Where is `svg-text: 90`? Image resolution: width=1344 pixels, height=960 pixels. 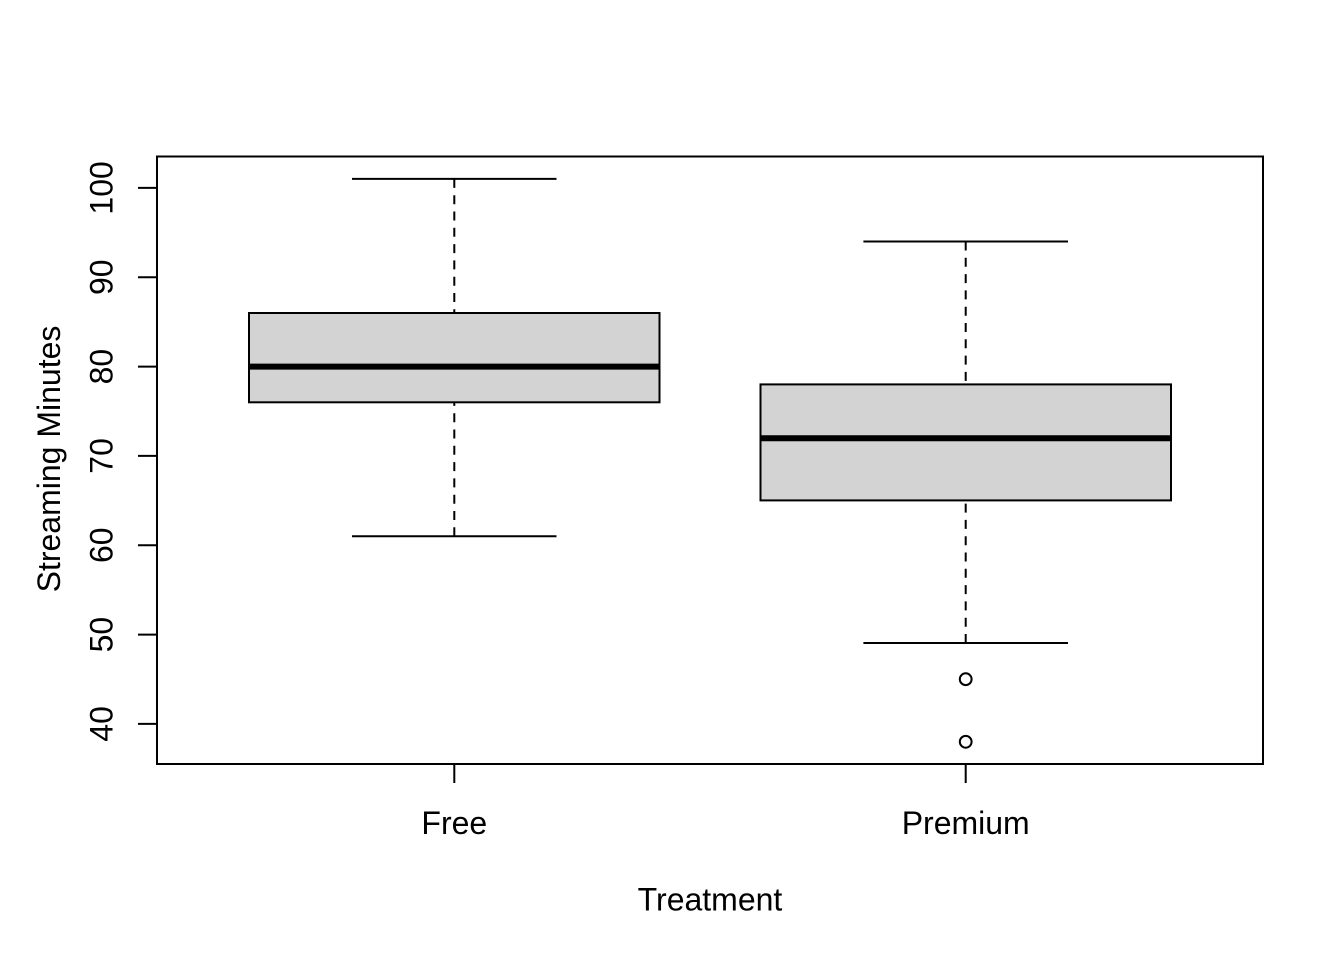
svg-text: 90 is located at coordinates (102, 277).